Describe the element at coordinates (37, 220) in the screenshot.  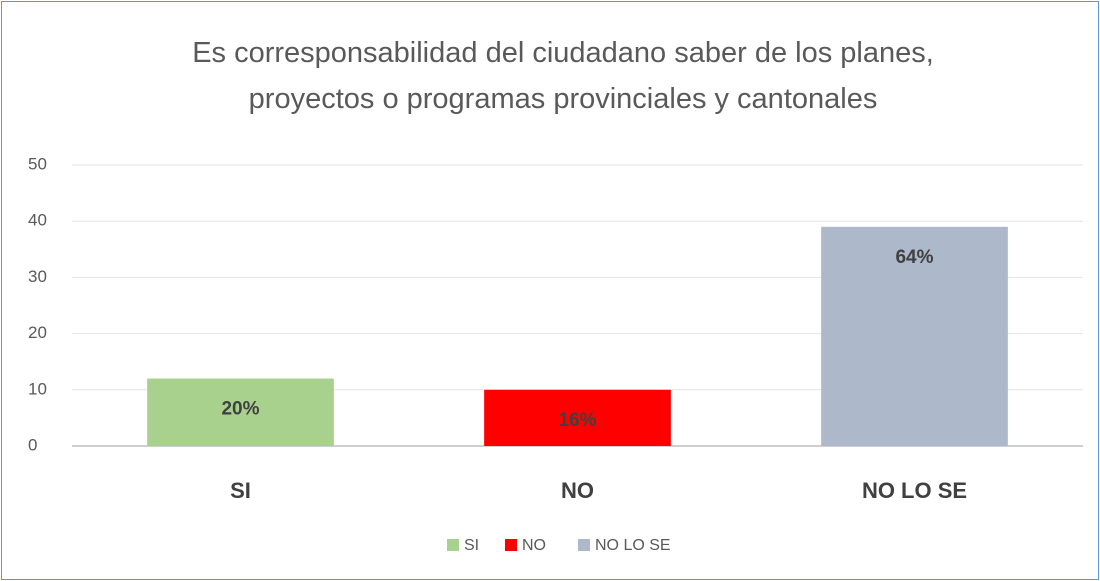
I see `y-tick-label: 40` at that location.